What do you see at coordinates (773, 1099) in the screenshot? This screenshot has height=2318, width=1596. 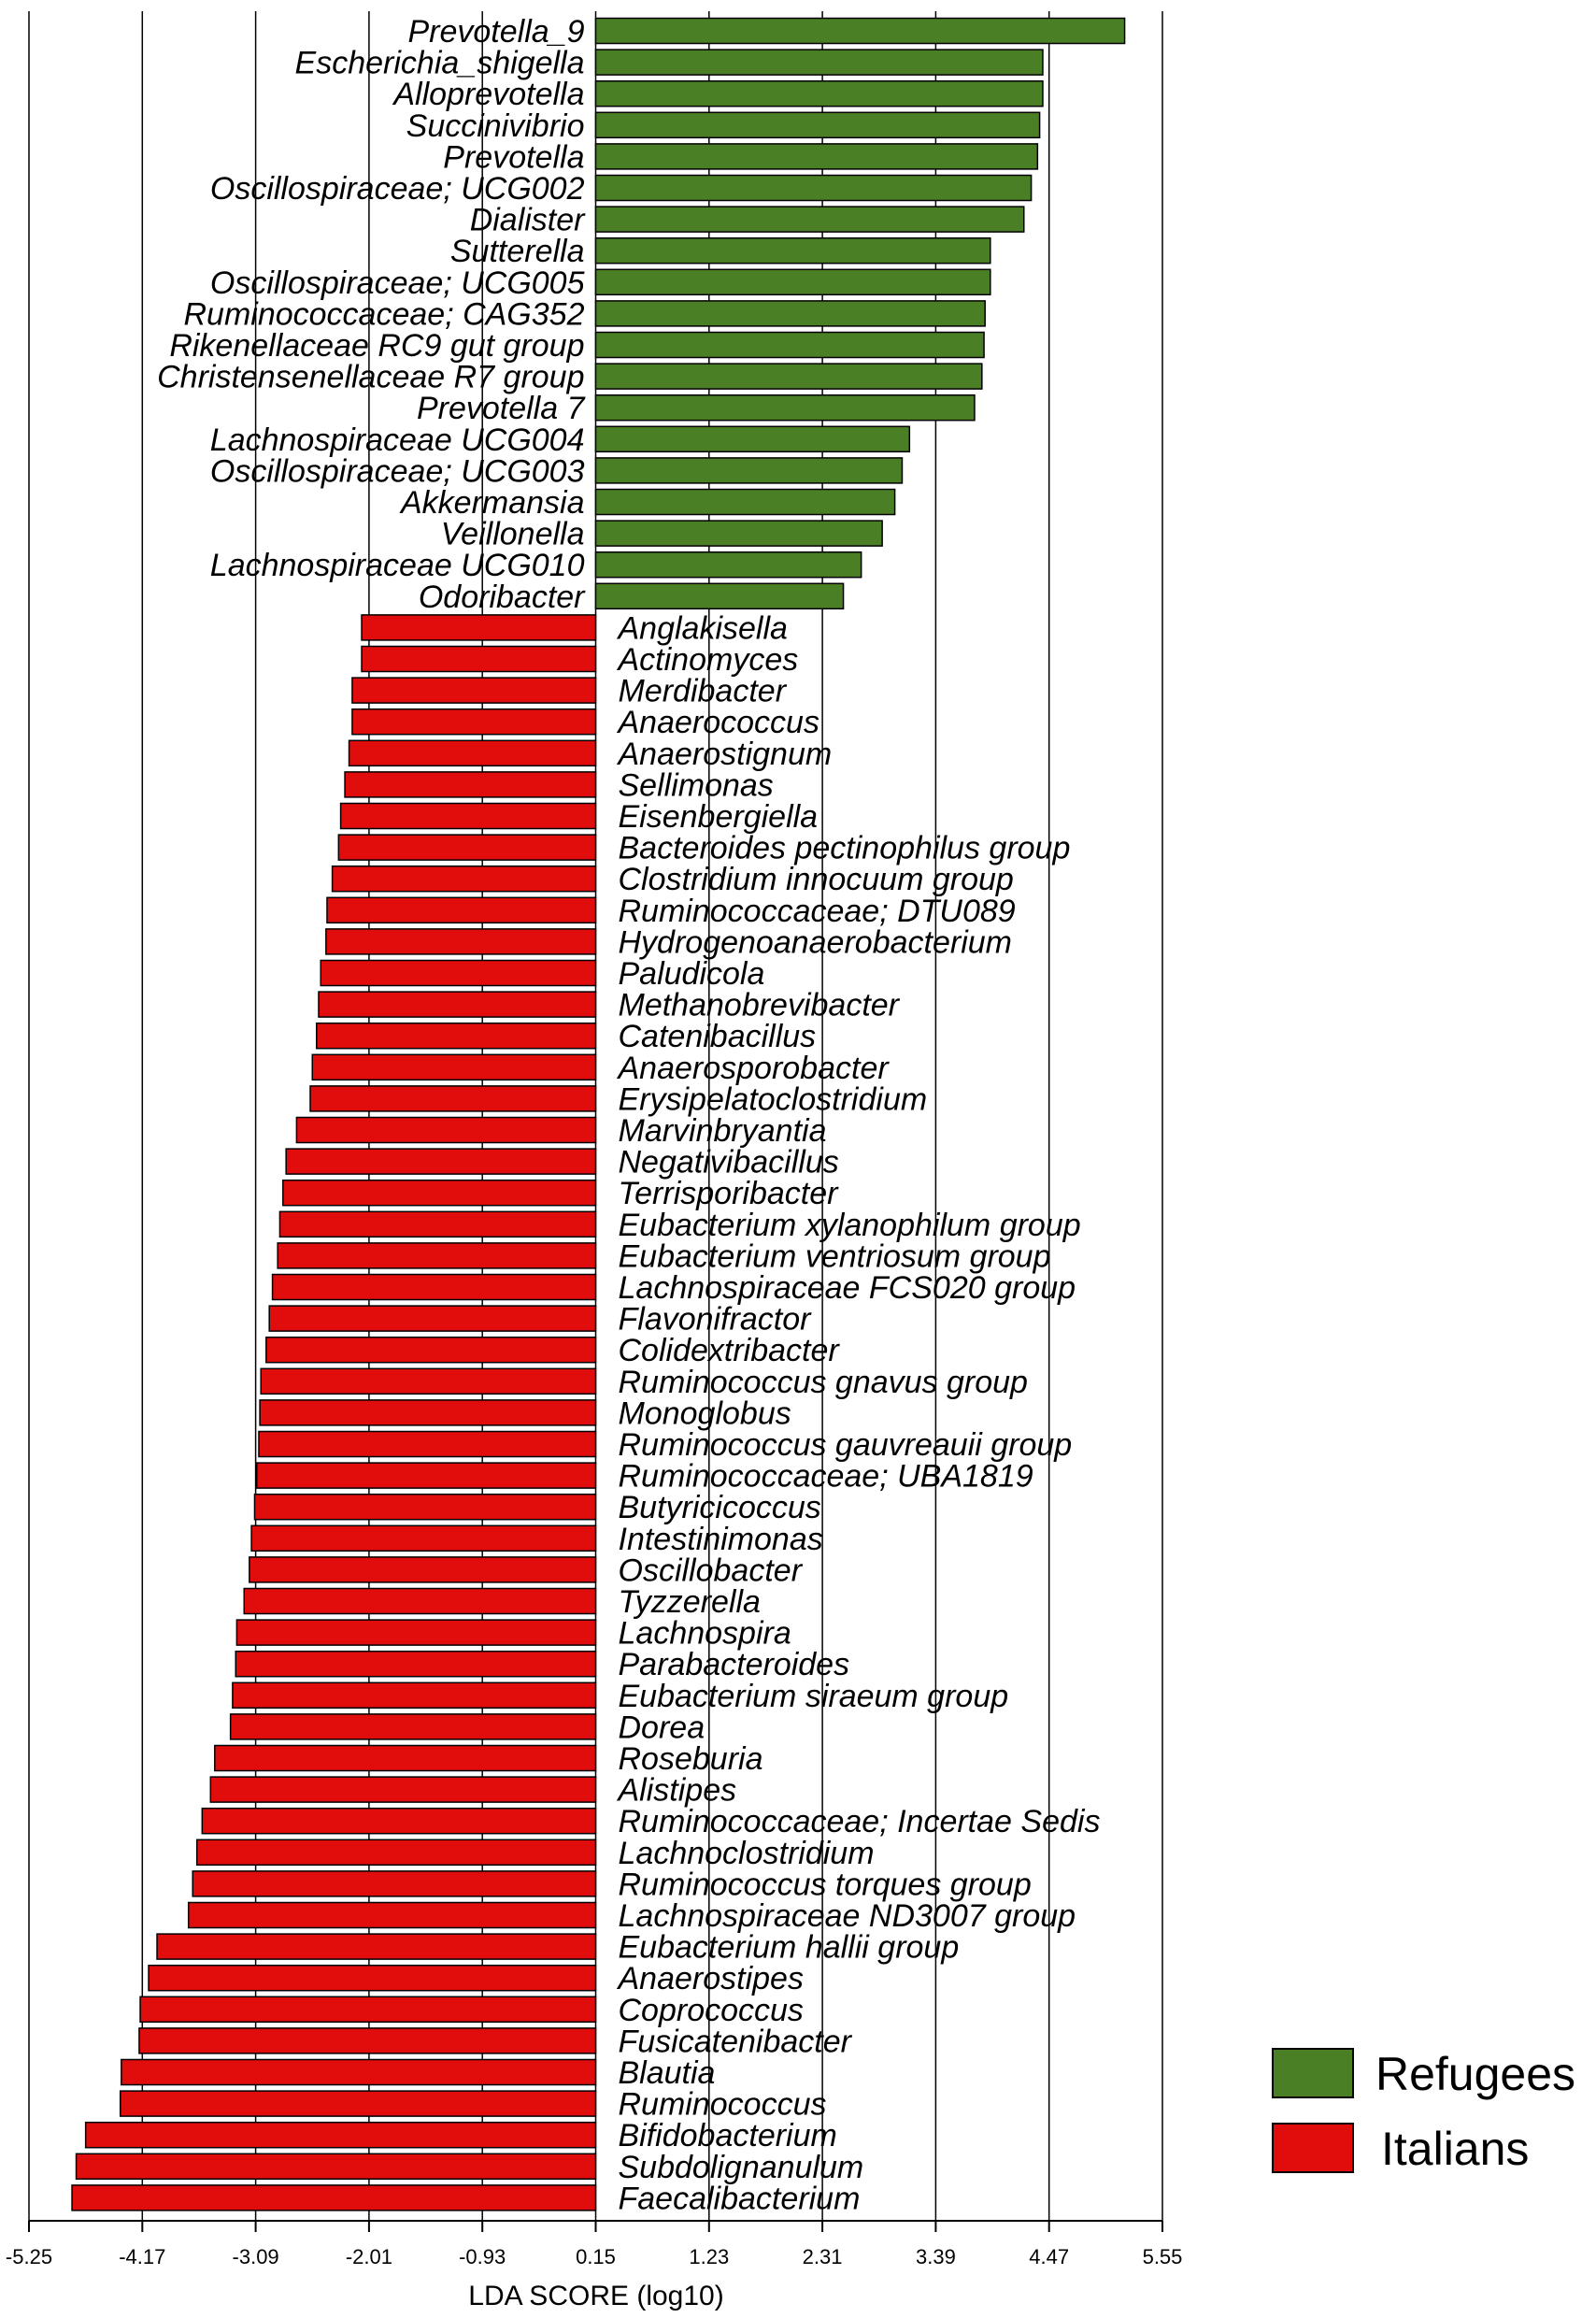 I see `bar-label: Erysipelatoclostridium` at bounding box center [773, 1099].